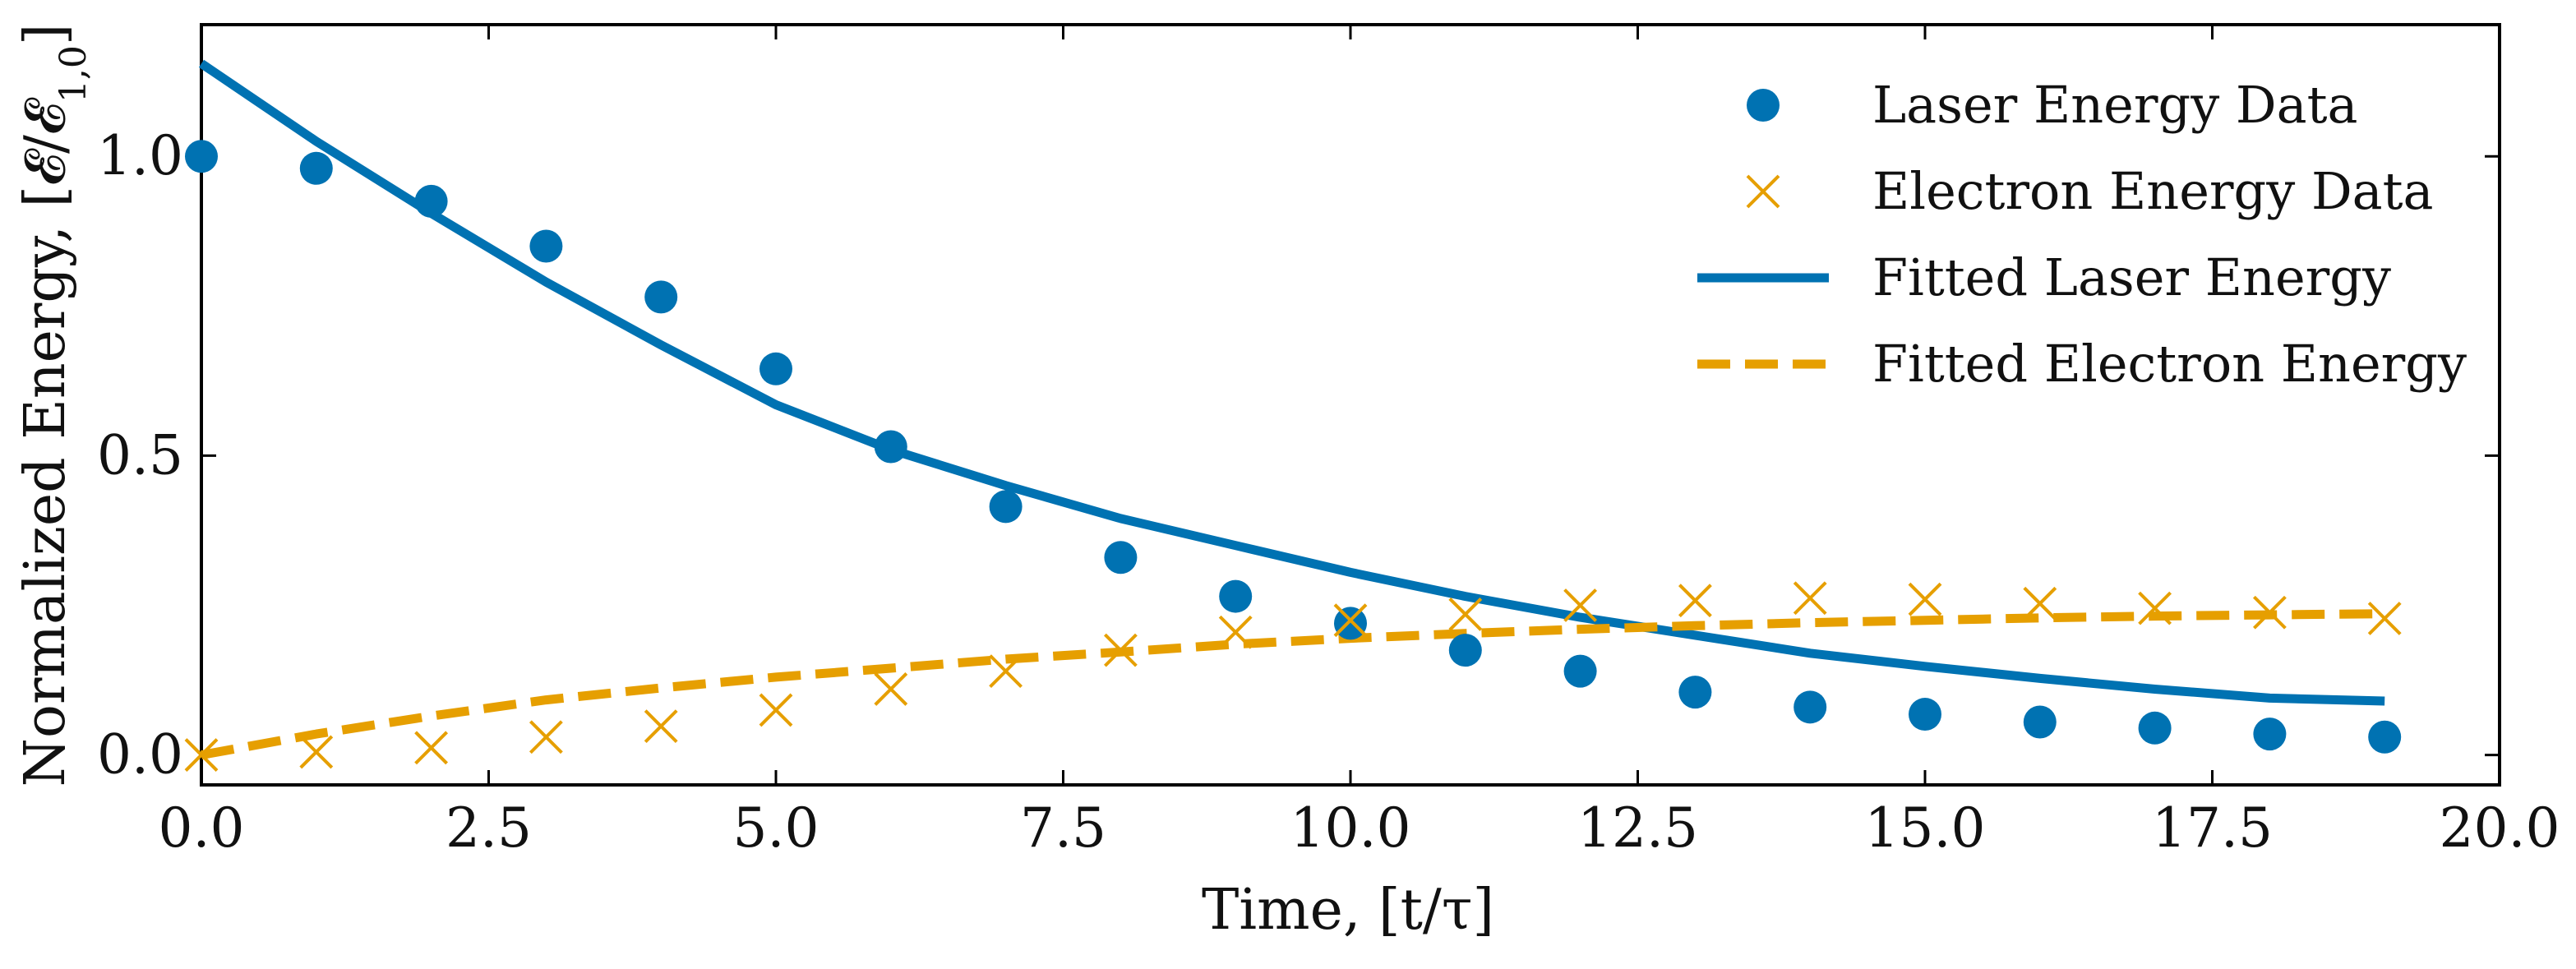  Describe the element at coordinates (140, 455) in the screenshot. I see `y-tick-label: 0.5` at that location.